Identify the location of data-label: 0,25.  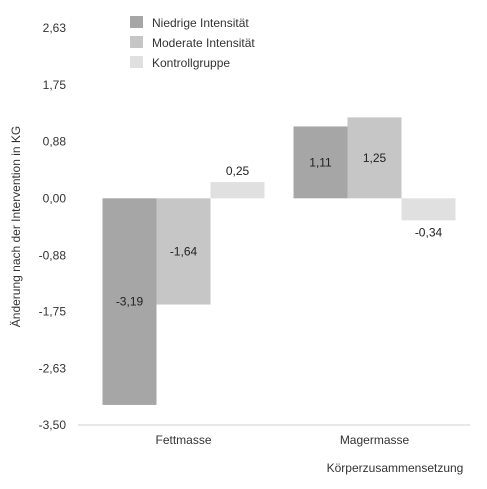
(238, 171).